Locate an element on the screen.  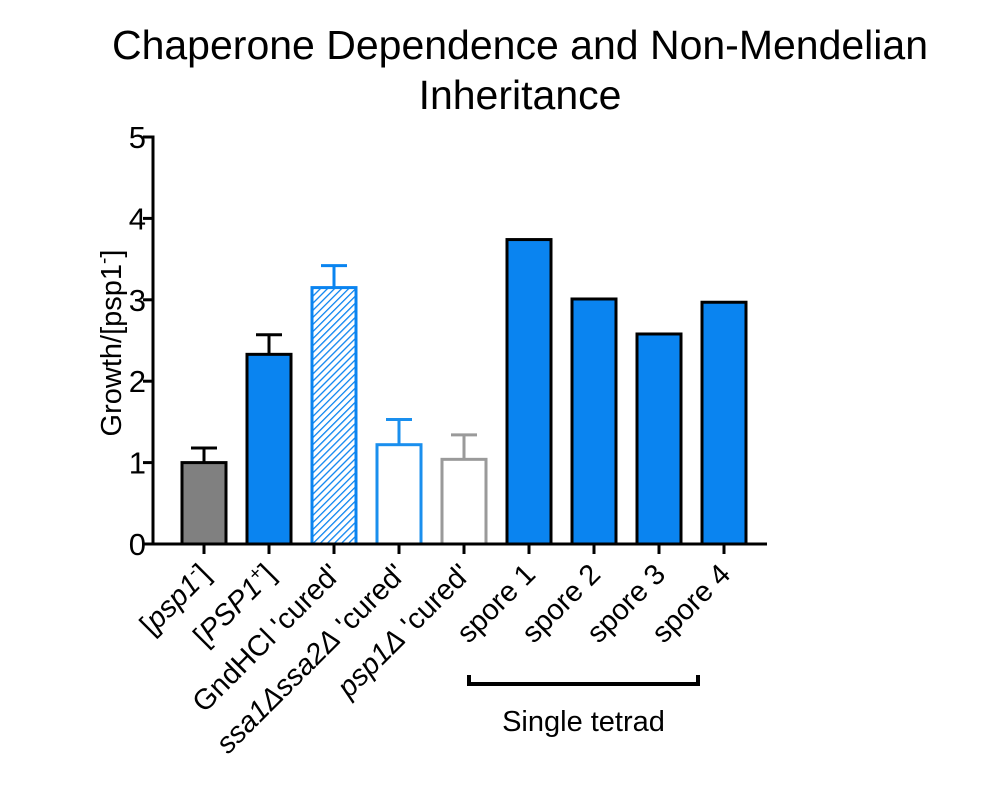
bar-gndhcl-cured is located at coordinates (334, 416).